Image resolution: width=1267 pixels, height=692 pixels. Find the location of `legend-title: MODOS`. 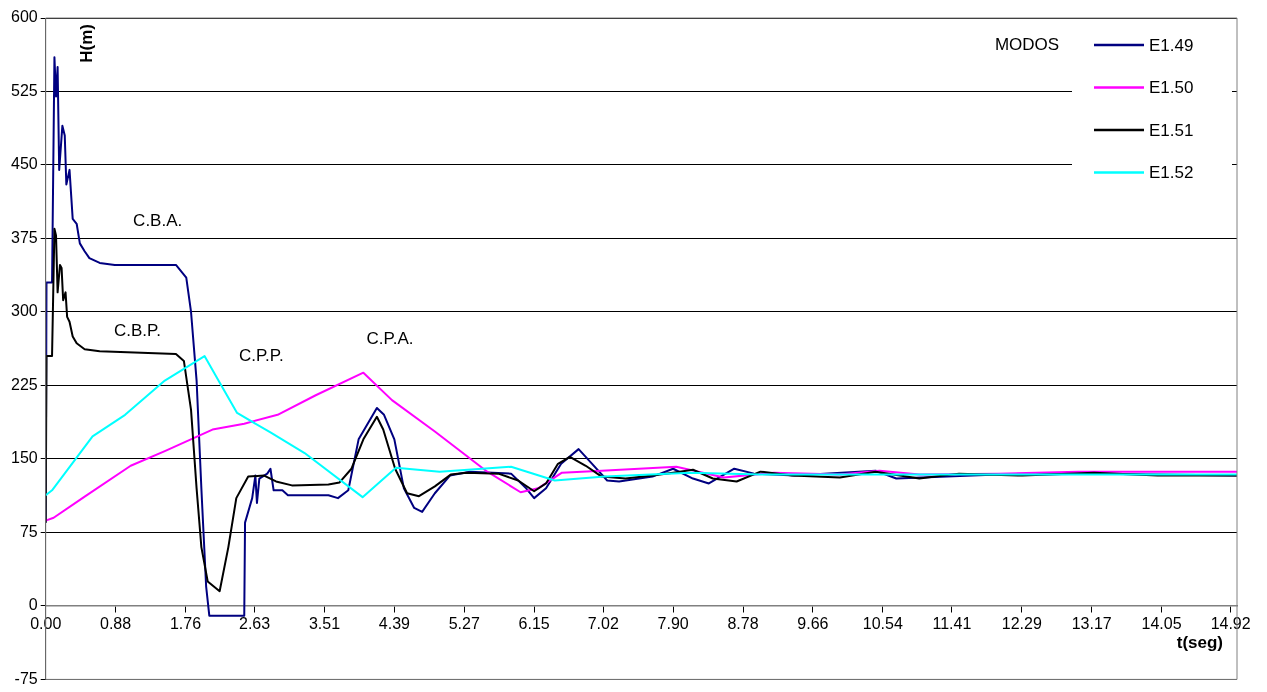

legend-title: MODOS is located at coordinates (1027, 44).